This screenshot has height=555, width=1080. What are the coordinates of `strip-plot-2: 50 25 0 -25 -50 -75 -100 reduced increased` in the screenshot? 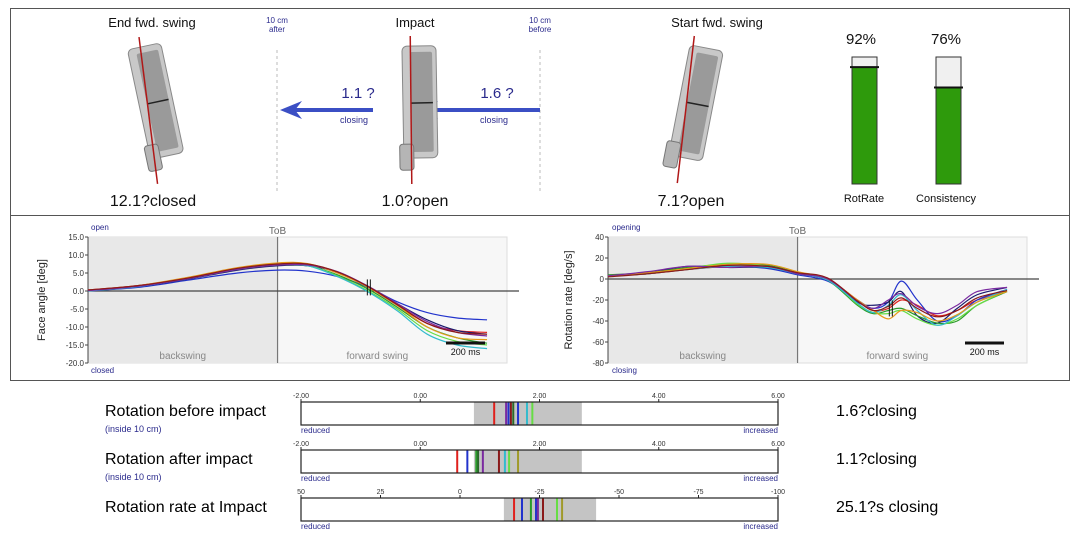 It's located at (541, 510).